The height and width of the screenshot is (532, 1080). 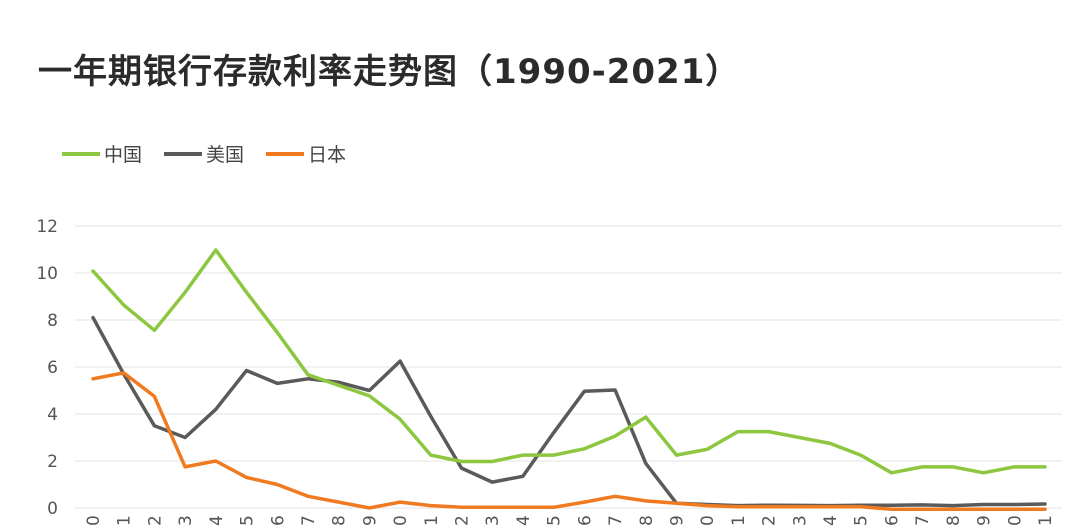 I want to click on y-tick-label: 4, so click(x=52, y=415).